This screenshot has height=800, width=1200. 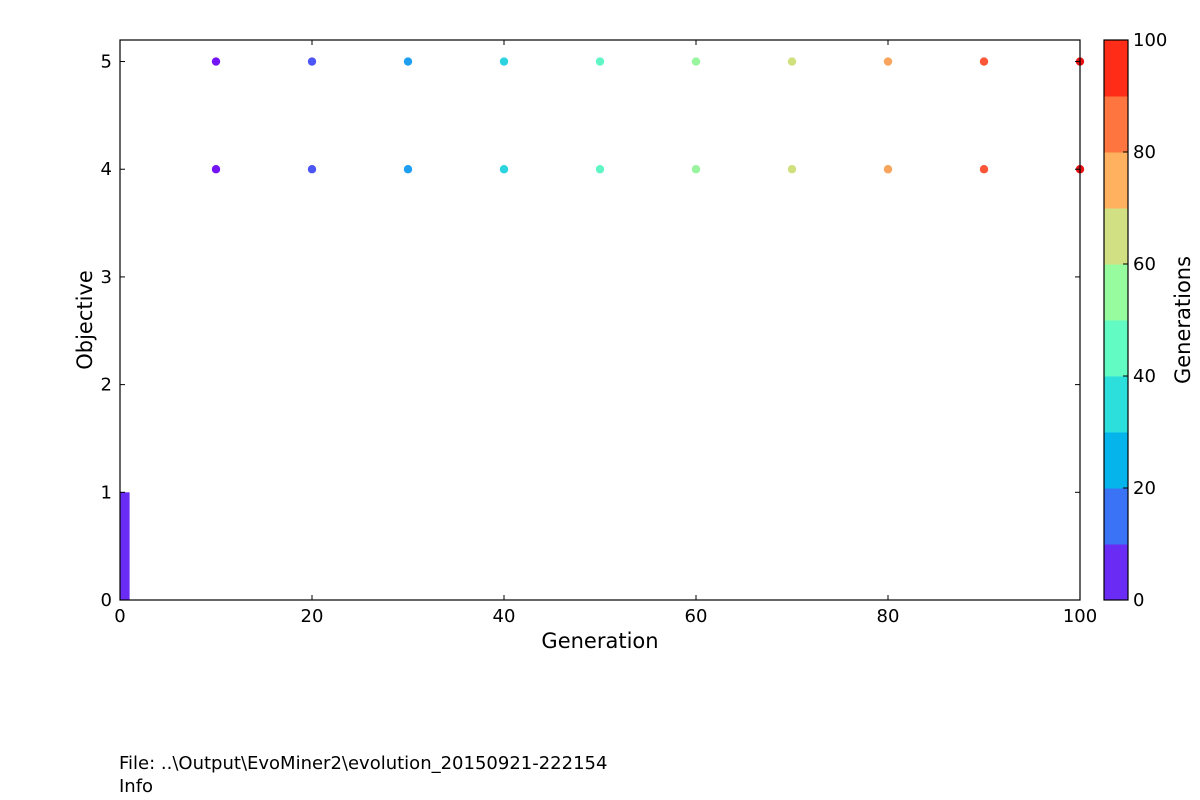 I want to click on footer-info: Info, so click(x=136, y=786).